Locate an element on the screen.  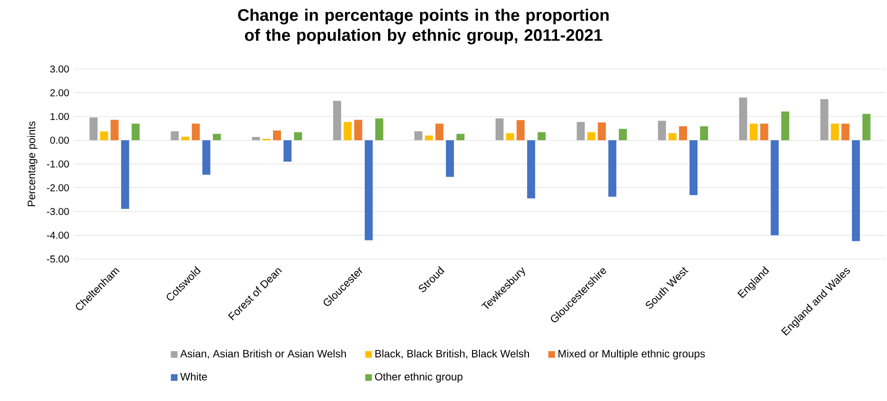
y-tick-label: 0.00 is located at coordinates (59, 140).